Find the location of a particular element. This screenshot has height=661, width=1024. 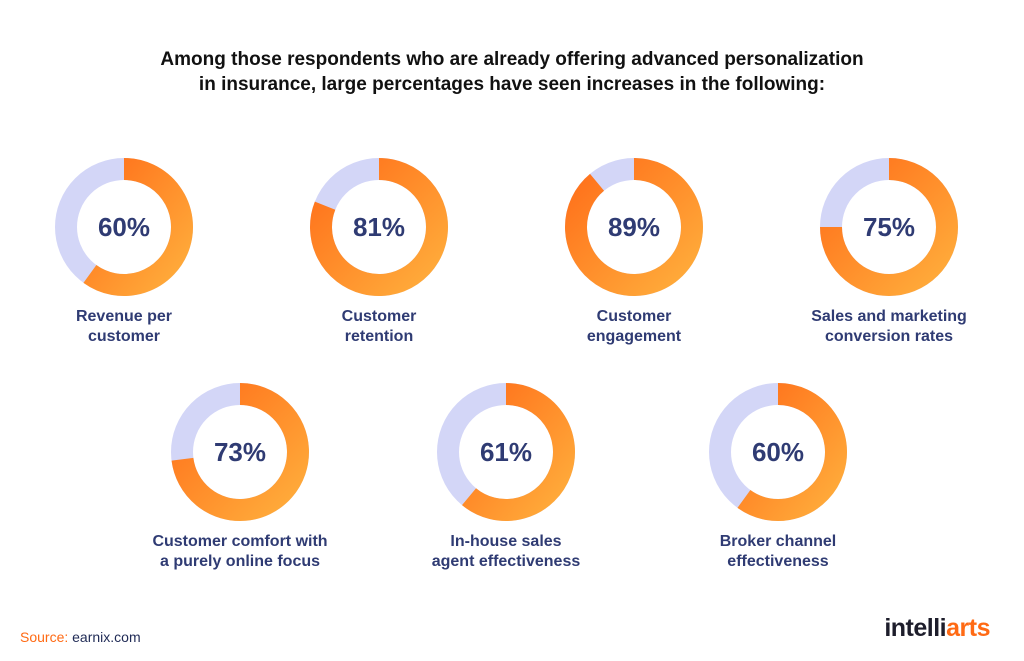

donut-chart: 75% is located at coordinates (889, 227).